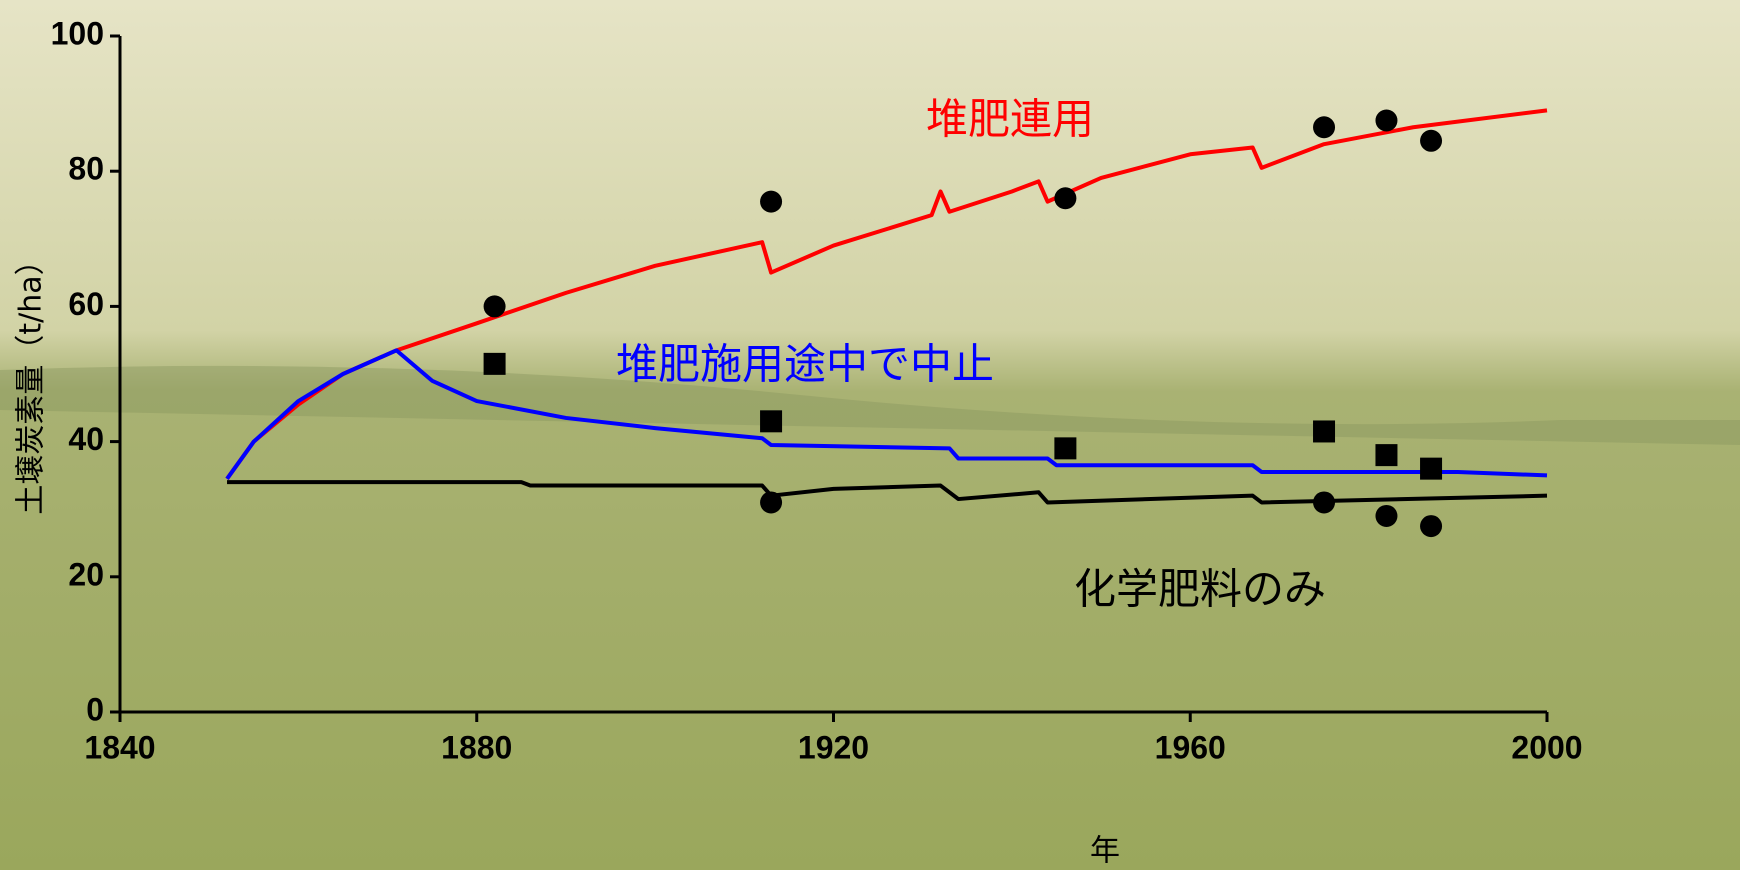 This screenshot has height=870, width=1740. Describe the element at coordinates (77, 33) in the screenshot. I see `y-tick-label: 100` at that location.